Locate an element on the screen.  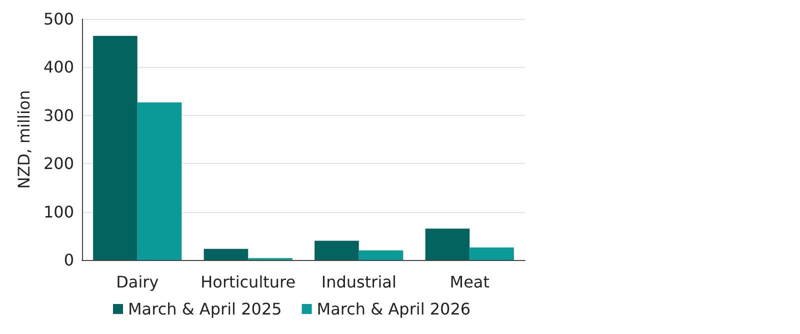
legend-label: March & April 2025 is located at coordinates (205, 309).